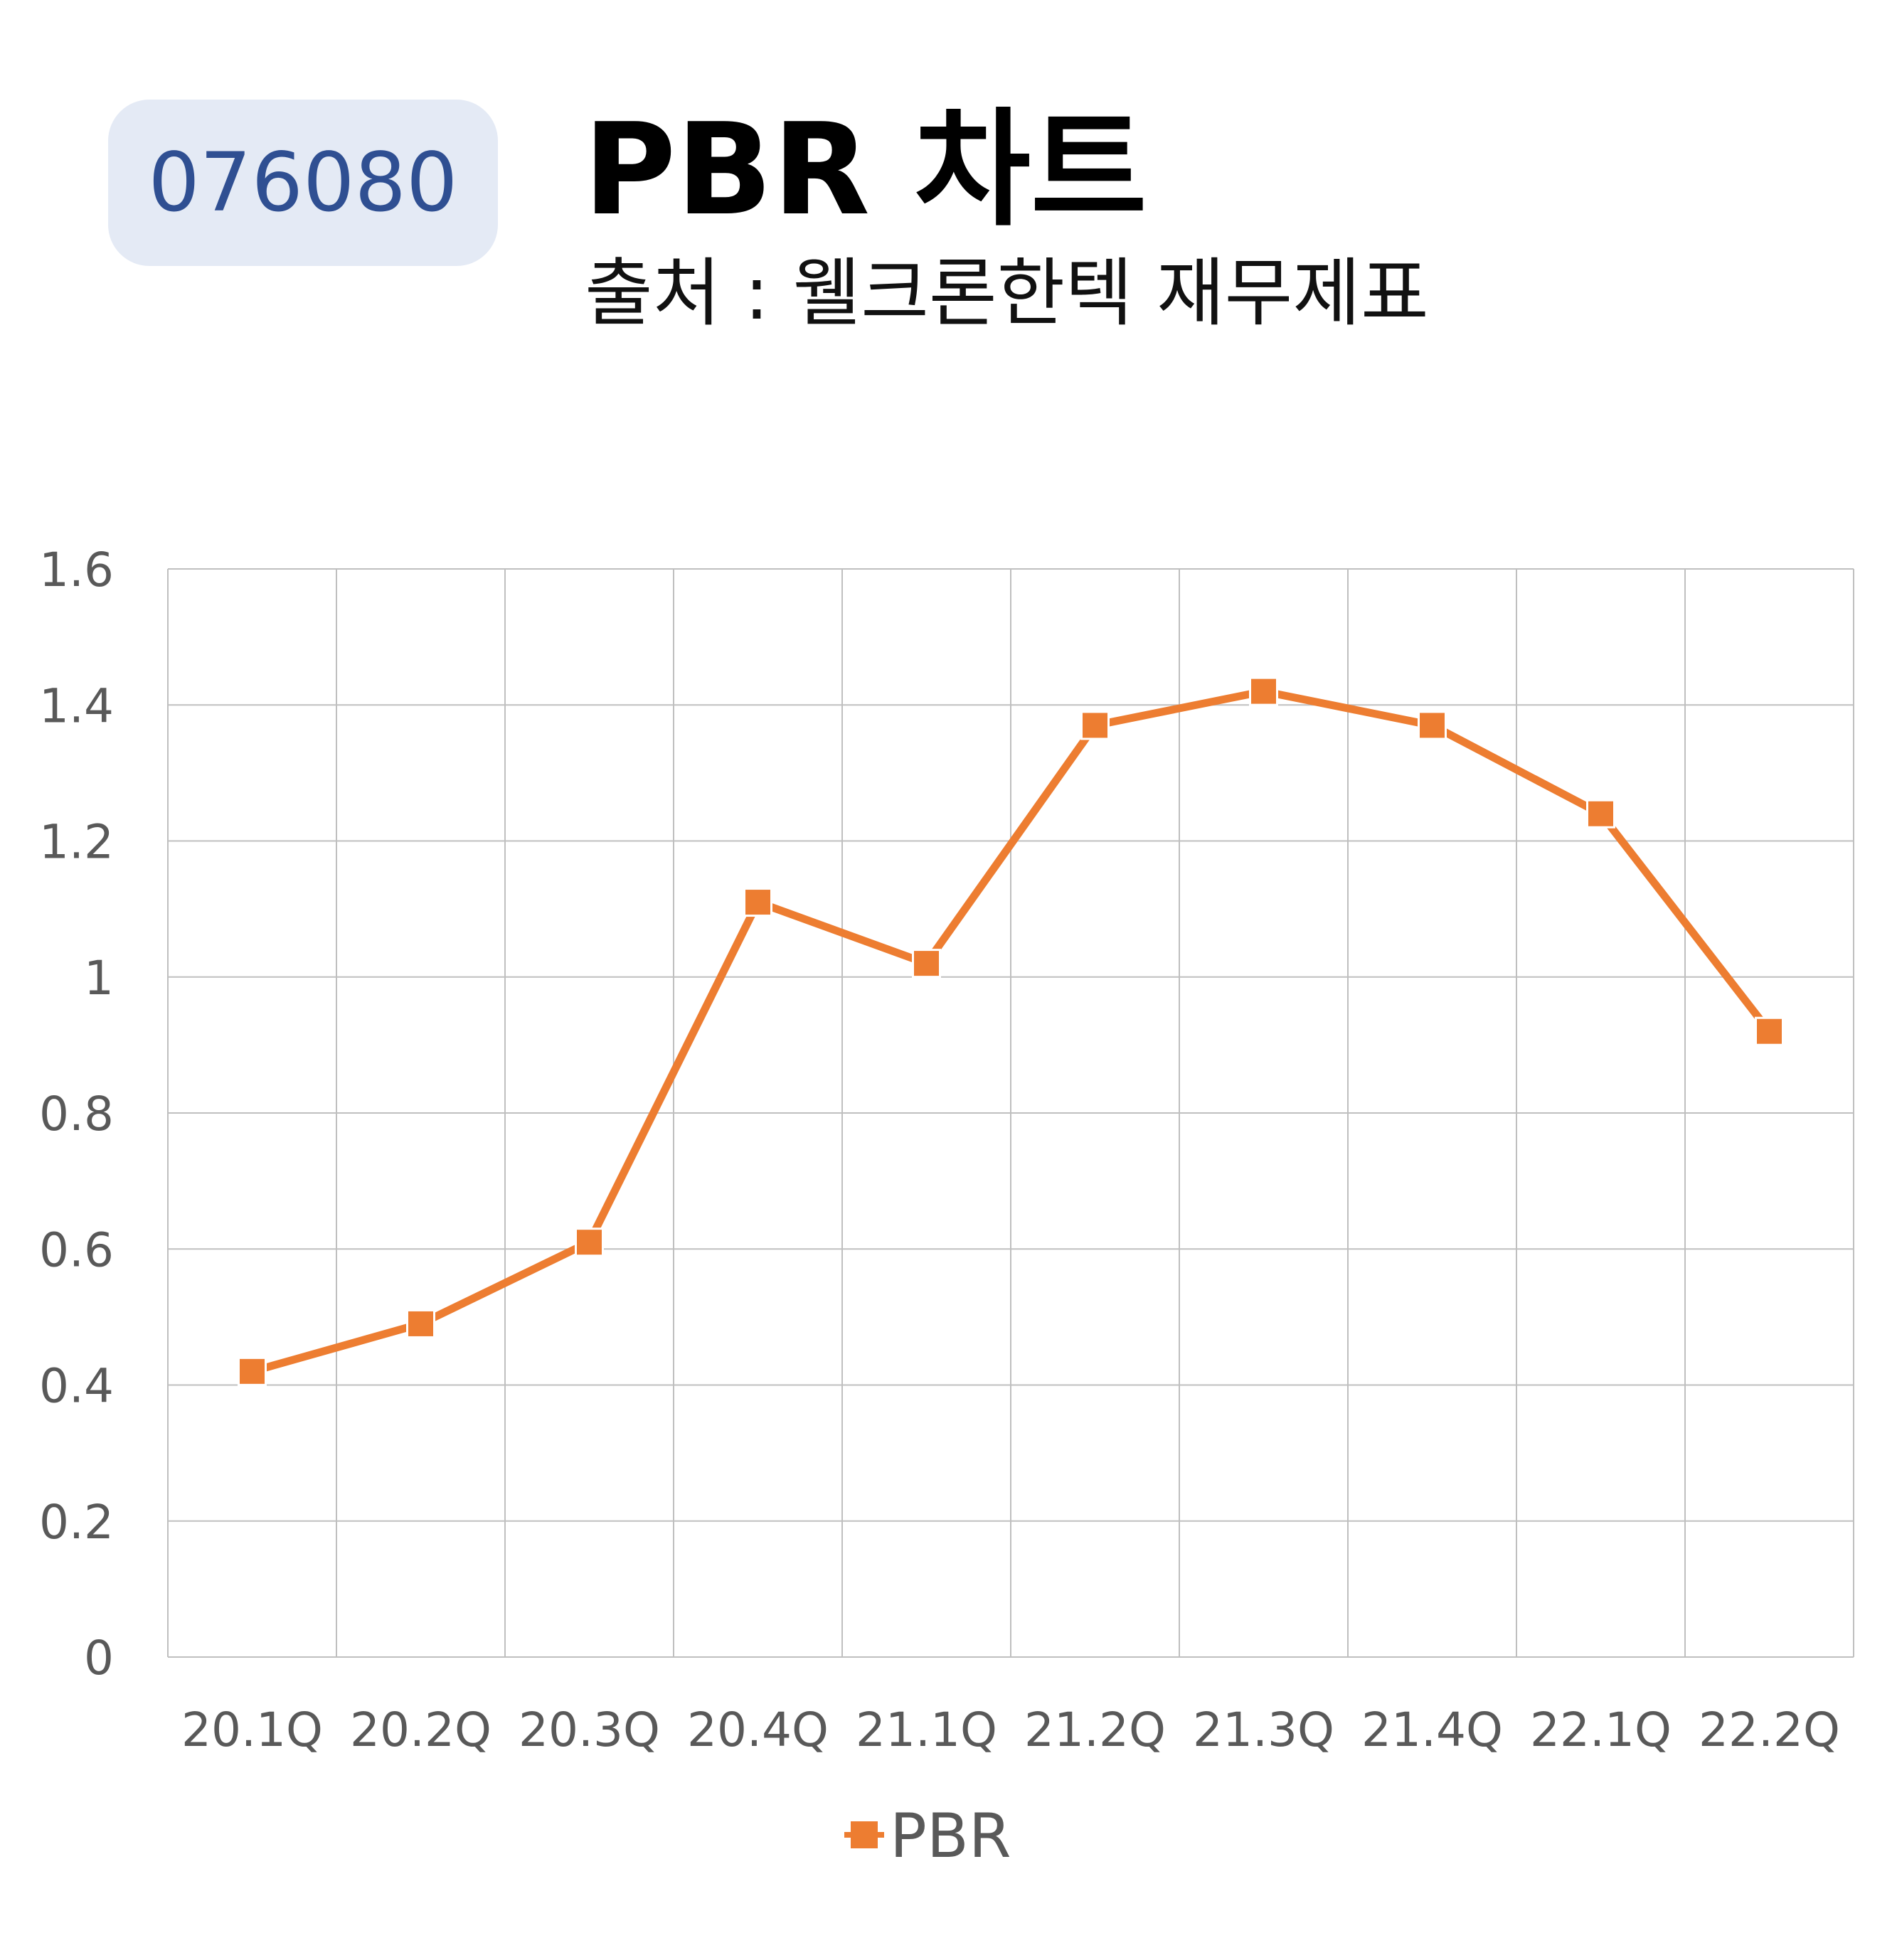 This screenshot has height=1960, width=1897. I want to click on y-axis-ticks: 0 0.2 0.4 0.6 0.8 1 1.2 1.4 1.6, so click(76, 1114).